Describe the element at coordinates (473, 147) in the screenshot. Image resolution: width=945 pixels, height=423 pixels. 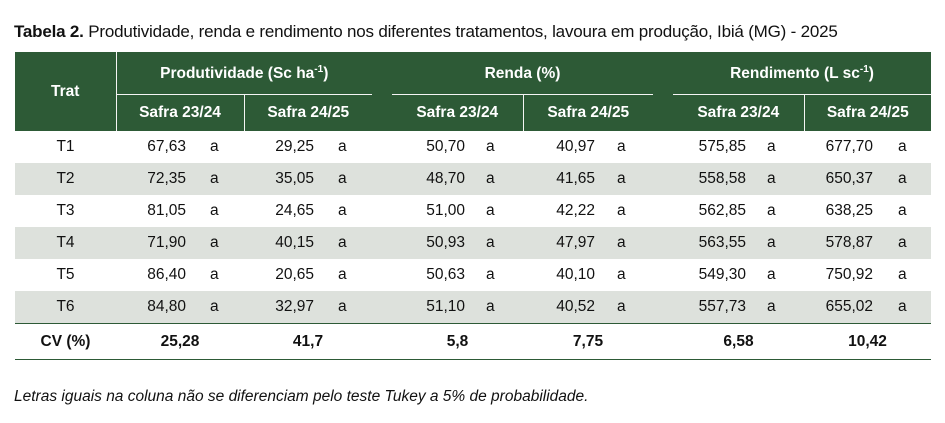
I see `table-row: T1 67,63 a 29,25 a 50,70 a 40,97 a 575,85 a 677,70 a` at that location.